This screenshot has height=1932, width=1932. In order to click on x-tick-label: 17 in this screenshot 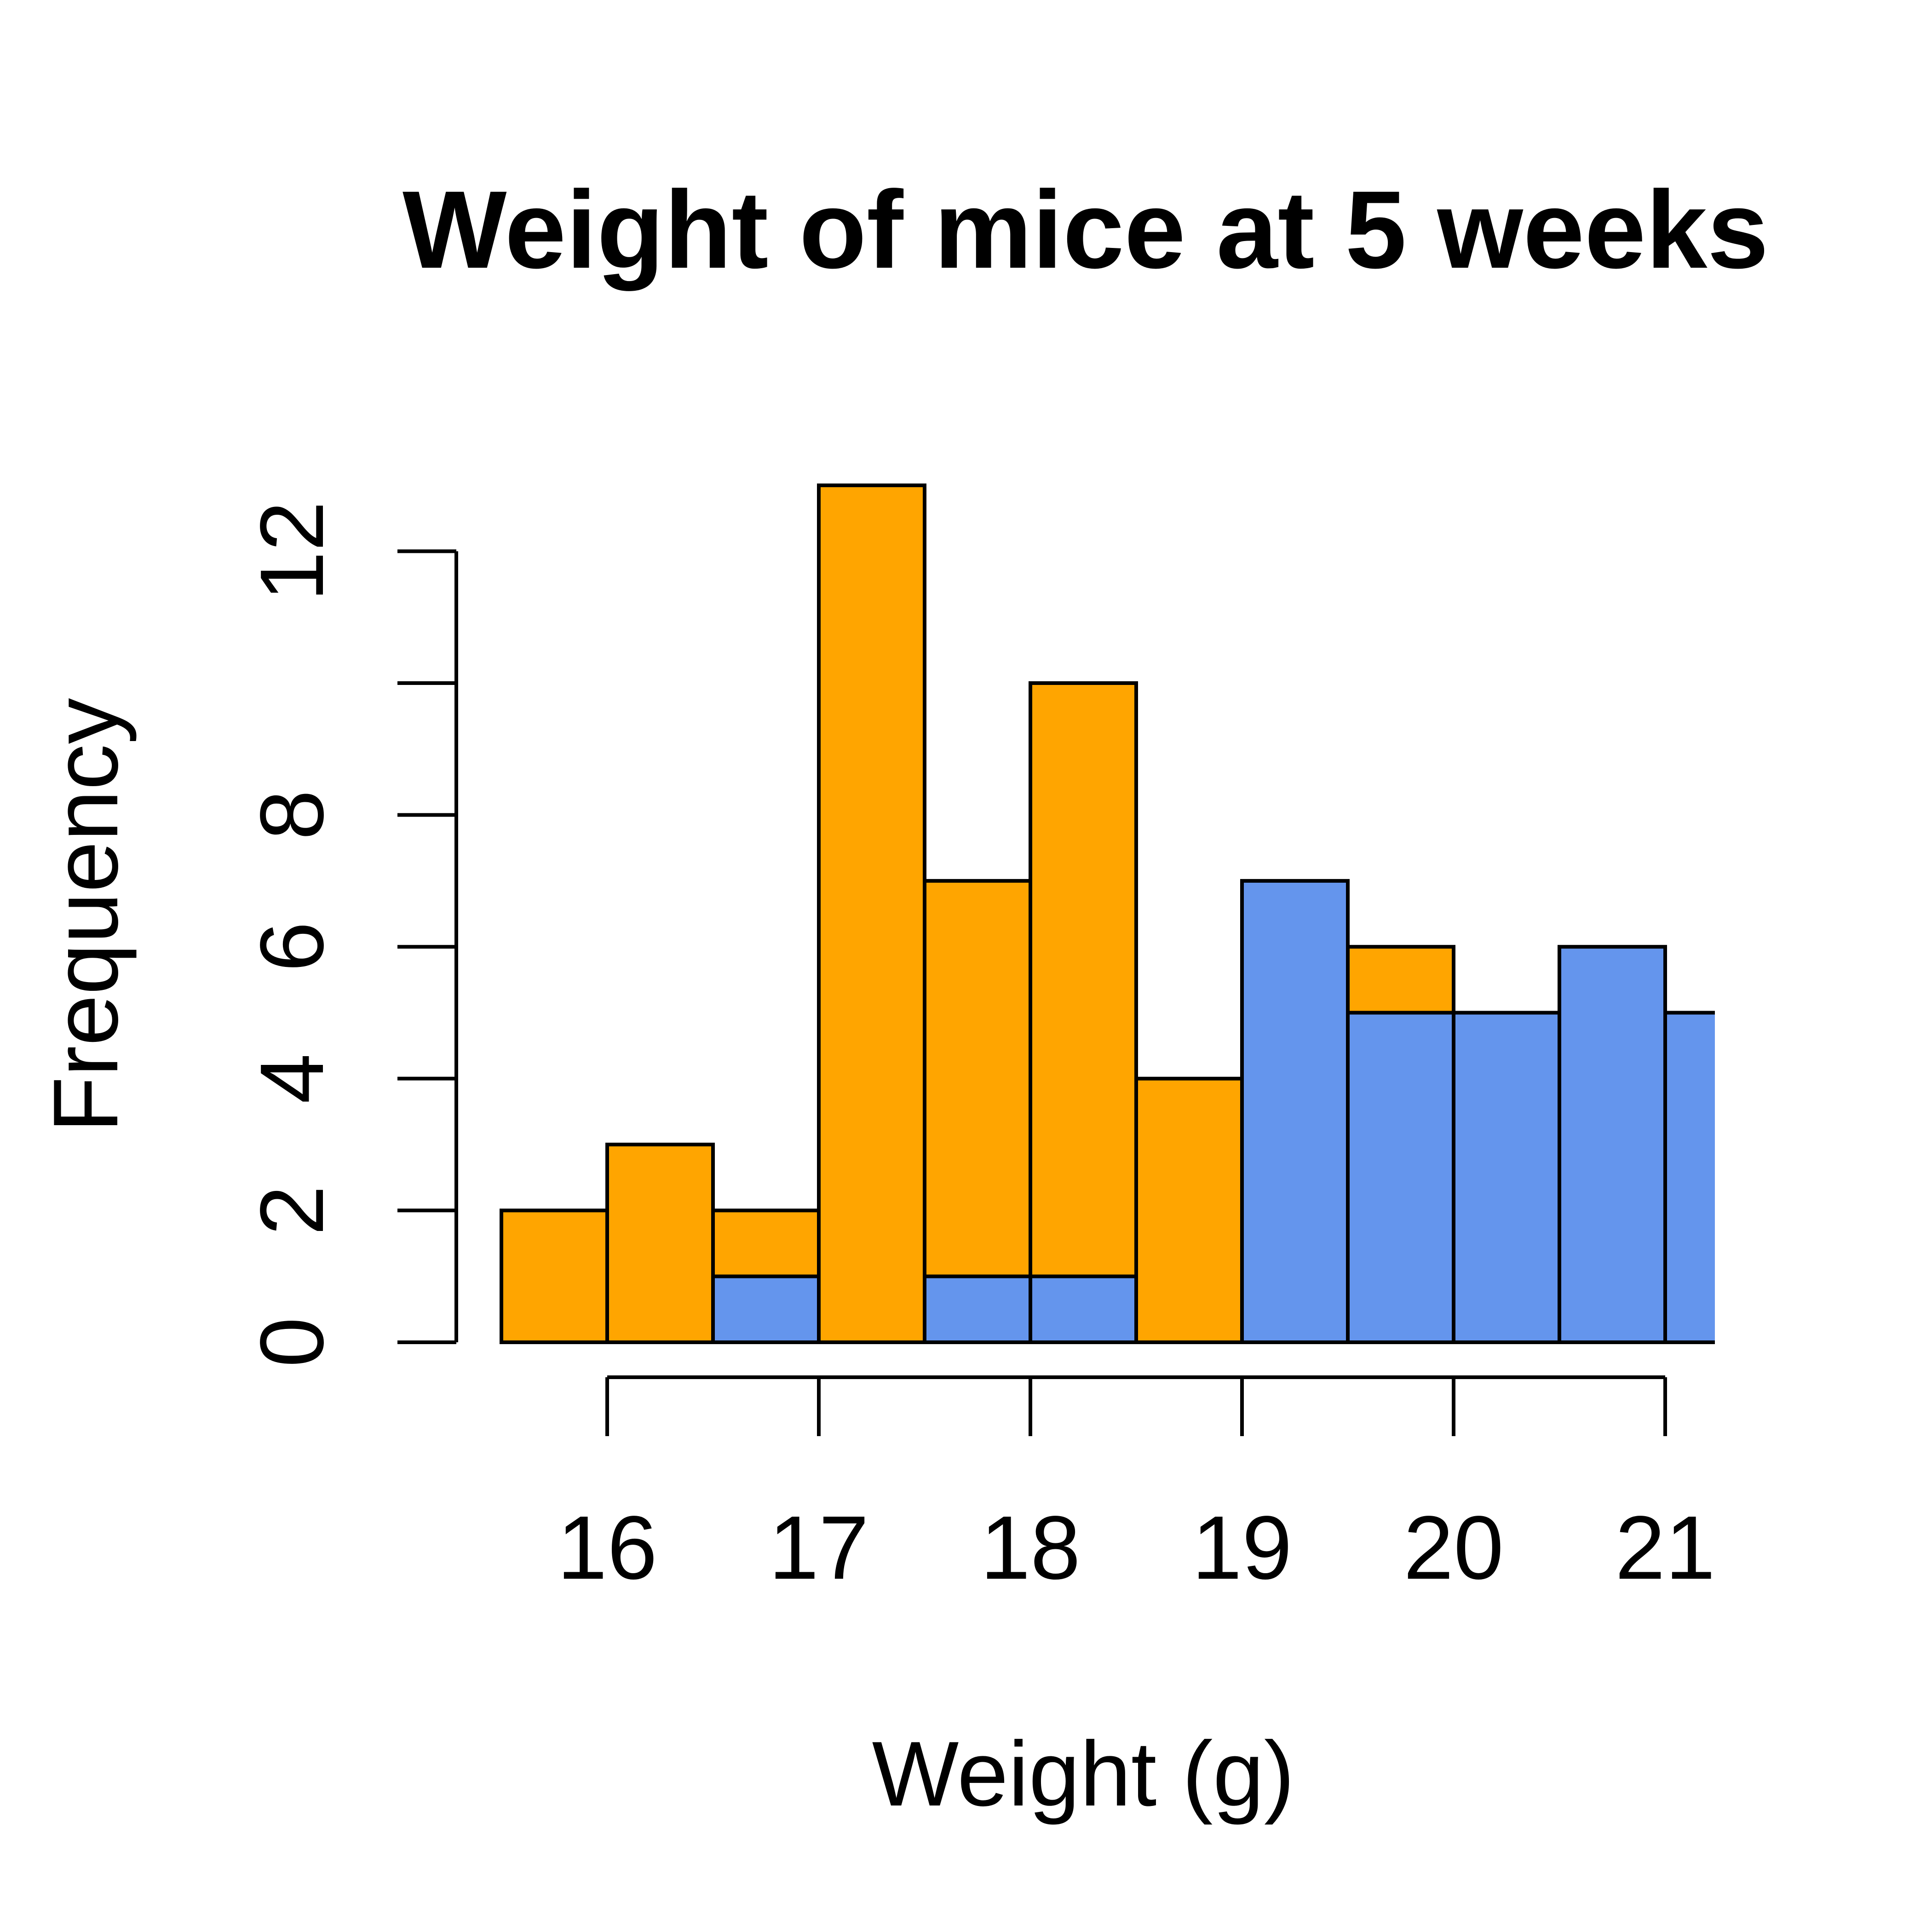, I will do `click(819, 1547)`.